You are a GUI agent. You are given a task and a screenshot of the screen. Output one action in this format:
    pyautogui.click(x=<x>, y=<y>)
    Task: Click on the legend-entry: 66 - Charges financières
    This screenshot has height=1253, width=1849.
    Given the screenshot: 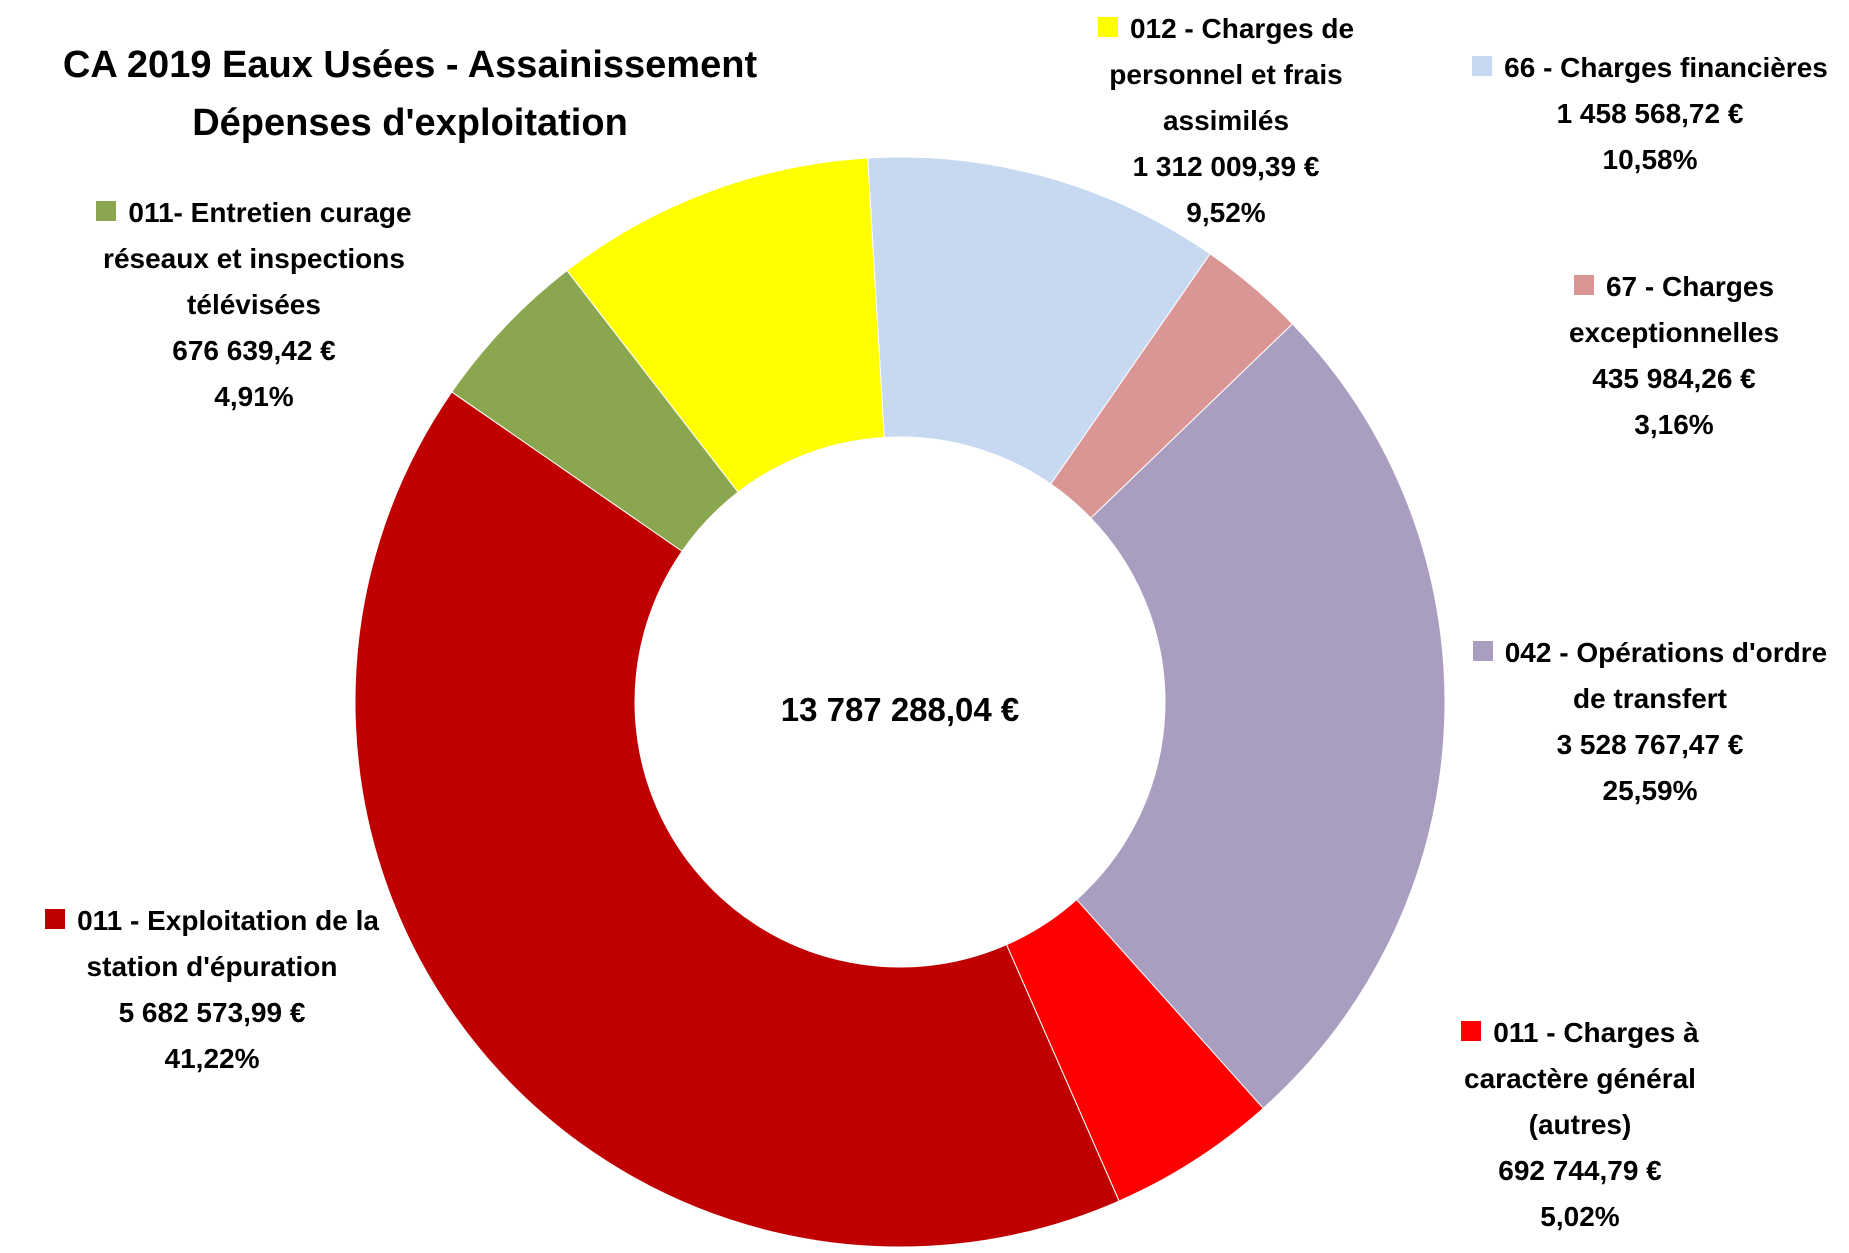 What is the action you would take?
    pyautogui.click(x=1649, y=68)
    